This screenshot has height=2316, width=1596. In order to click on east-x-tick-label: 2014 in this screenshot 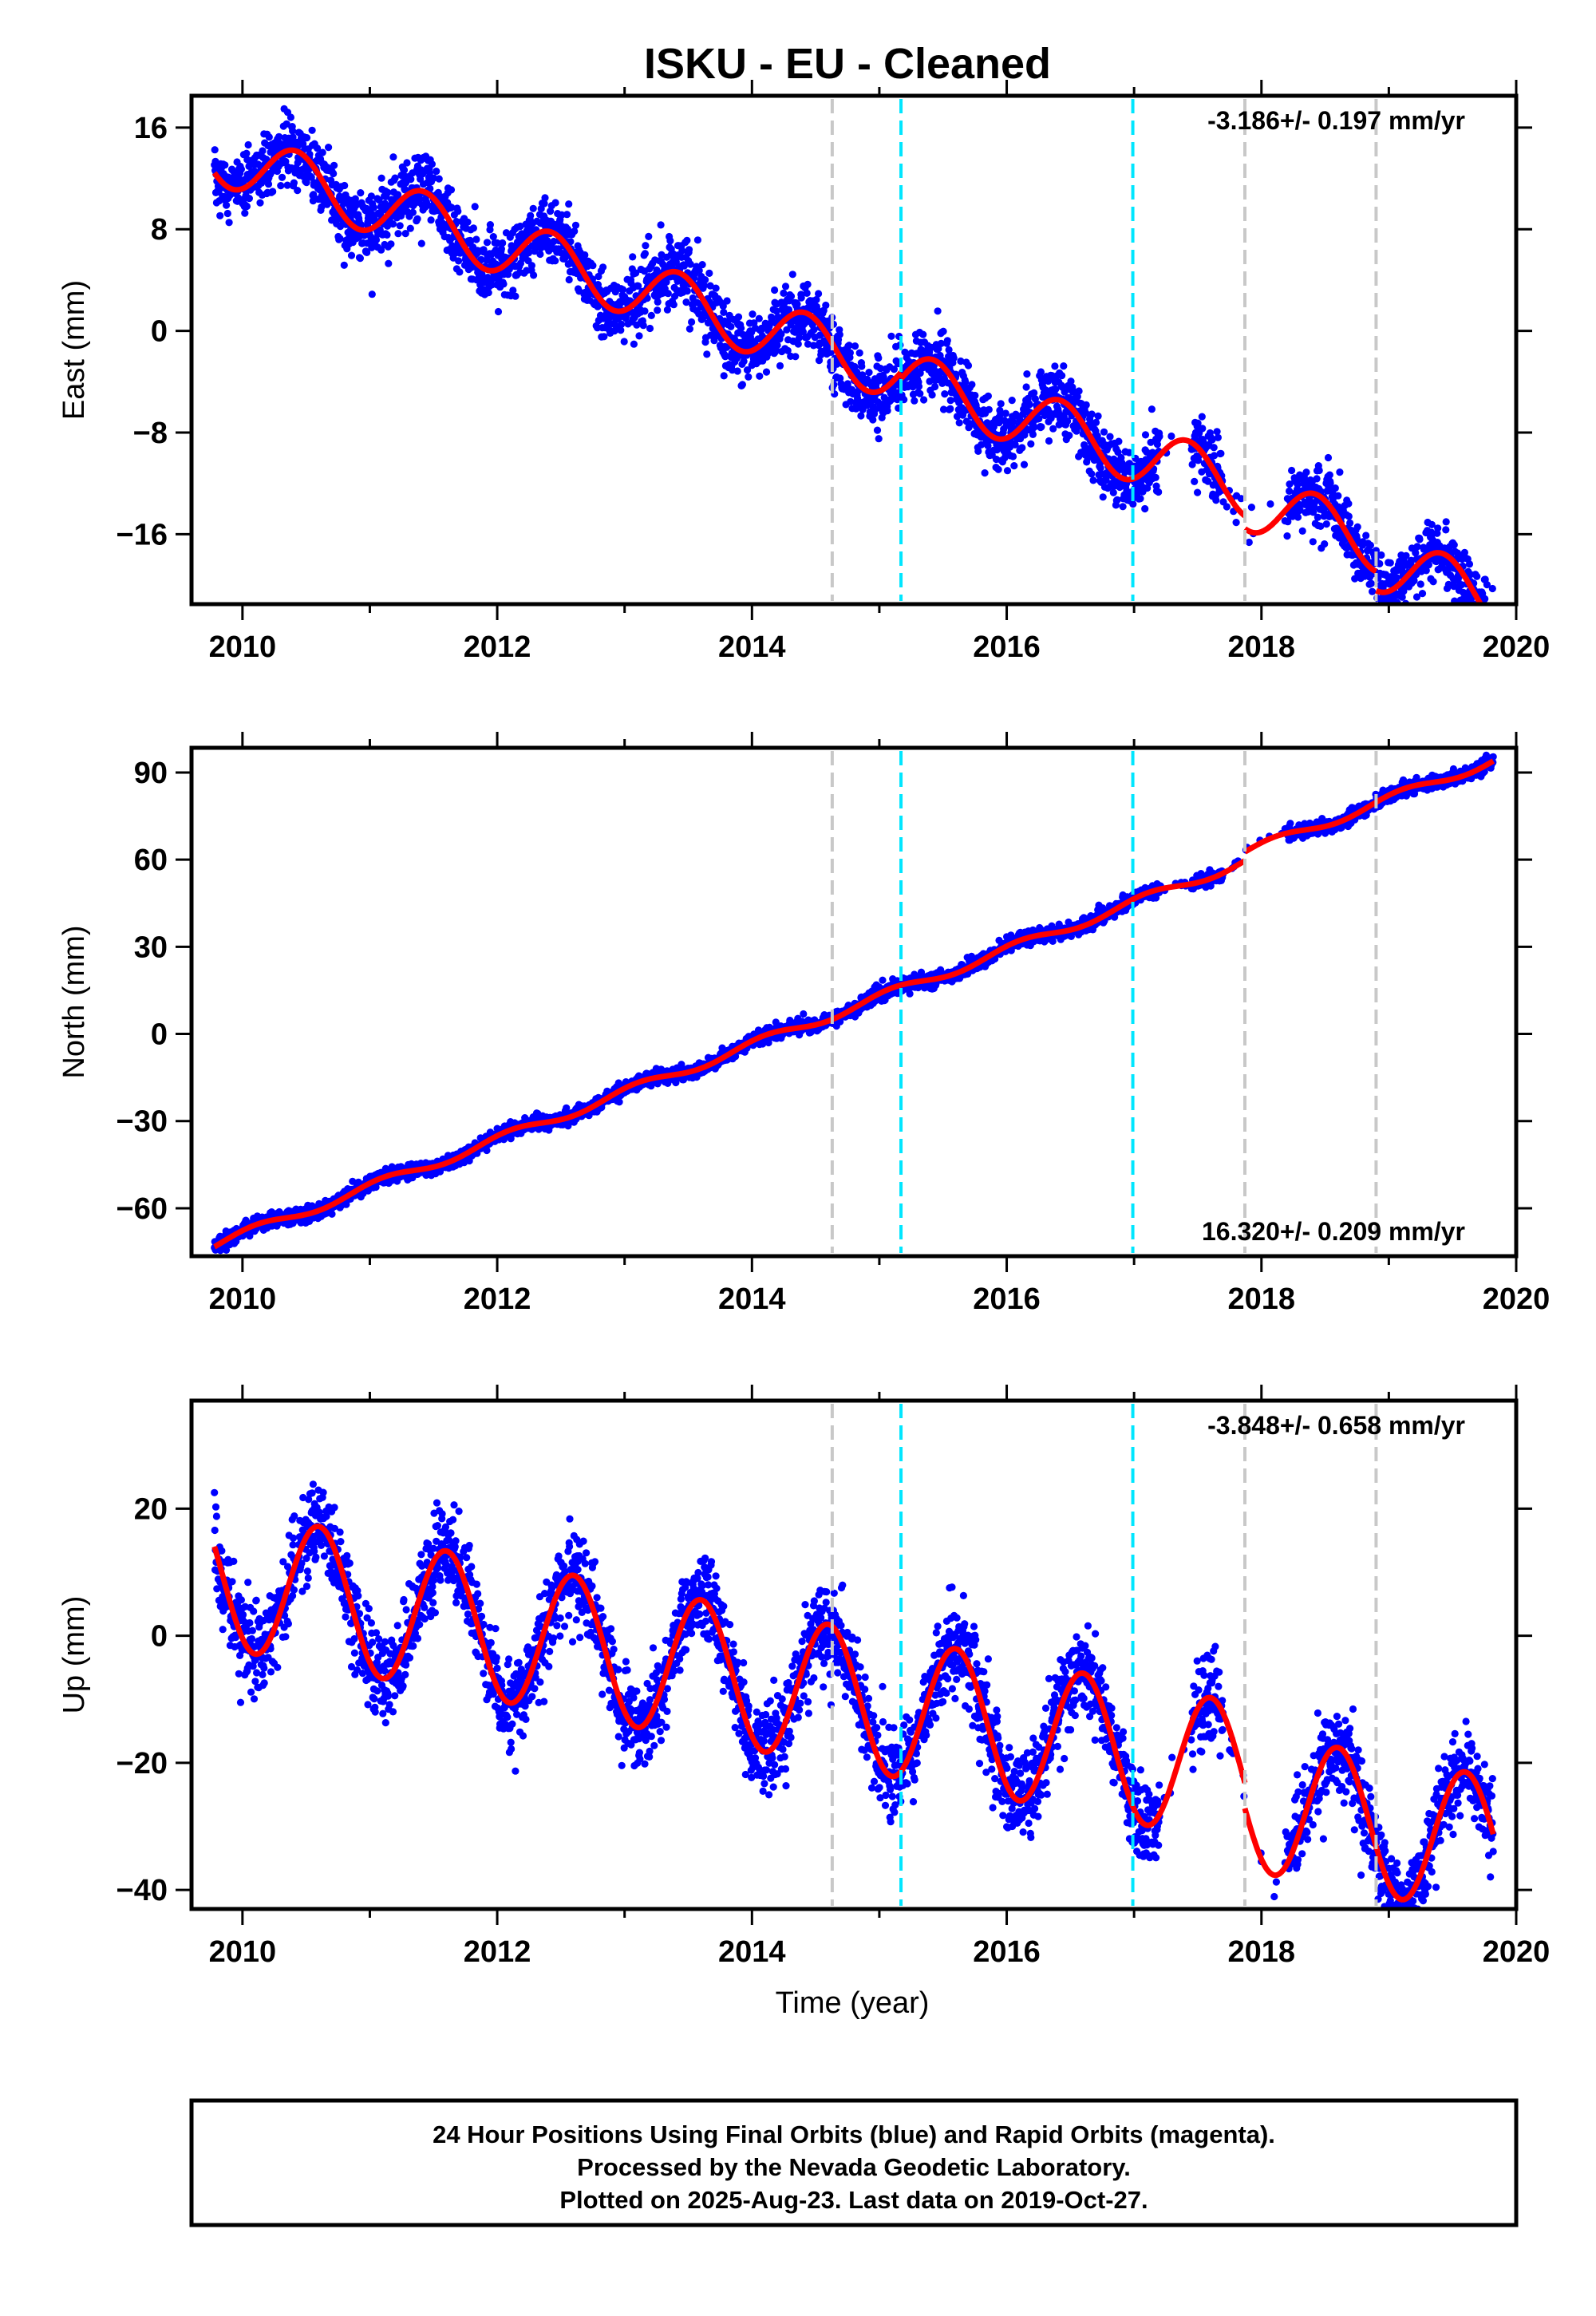, I will do `click(752, 647)`.